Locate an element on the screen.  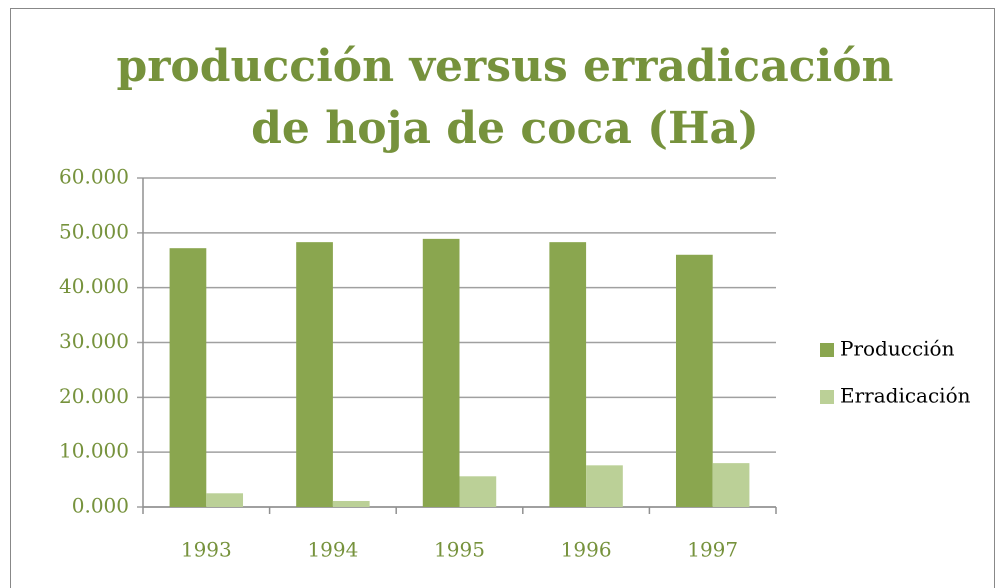
legend-label: Producción is located at coordinates (897, 349).